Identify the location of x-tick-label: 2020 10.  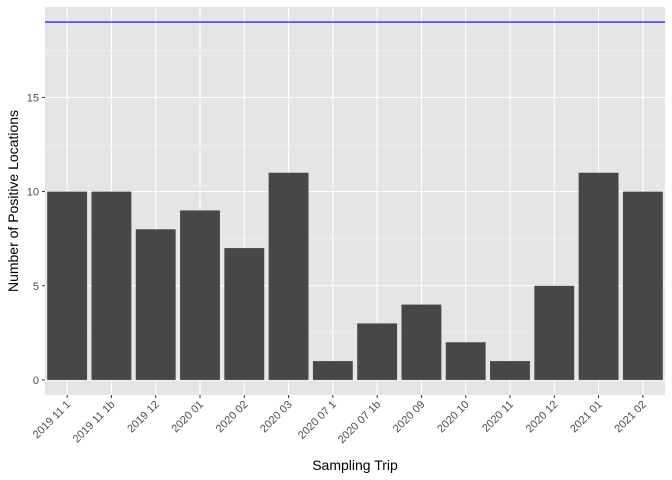
(453, 417).